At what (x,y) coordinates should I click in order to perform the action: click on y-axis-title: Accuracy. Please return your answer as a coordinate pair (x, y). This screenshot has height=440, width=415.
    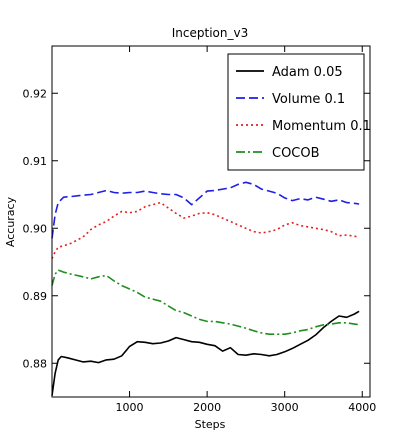
    Looking at the image, I should click on (10, 221).